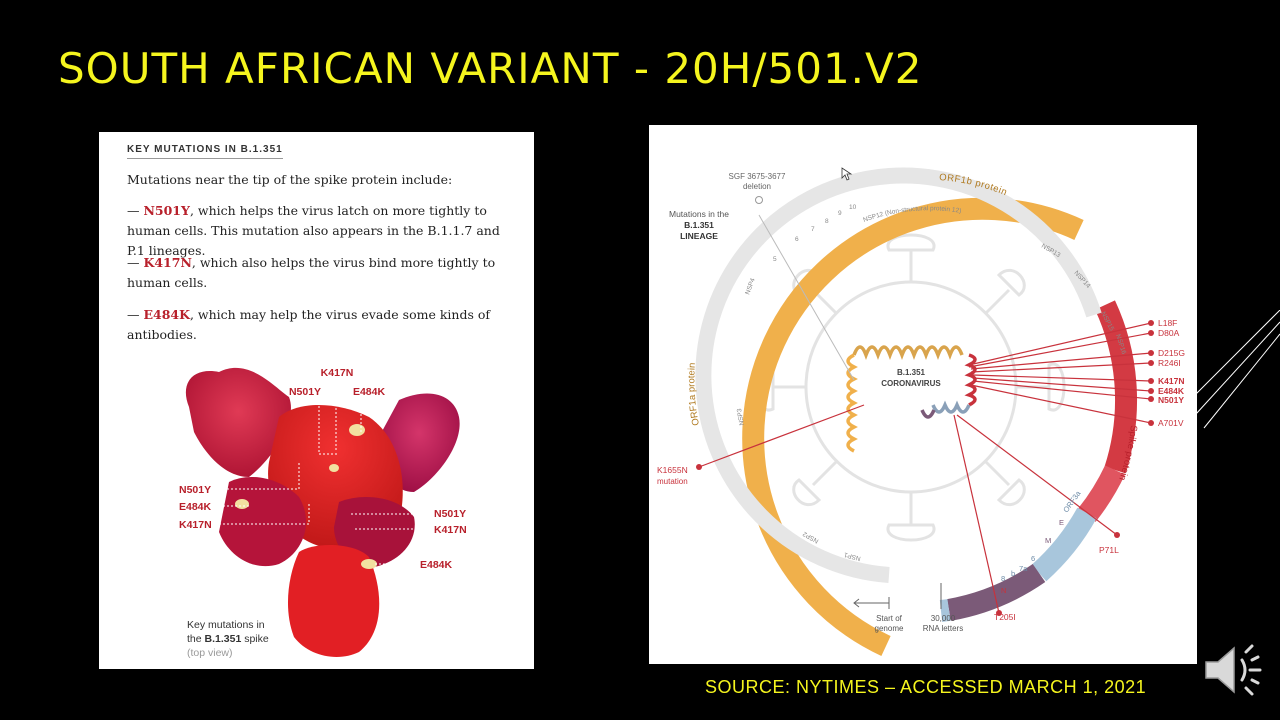  Describe the element at coordinates (195, 507) in the screenshot. I see `spike-label-left-e484k: E484K` at that location.